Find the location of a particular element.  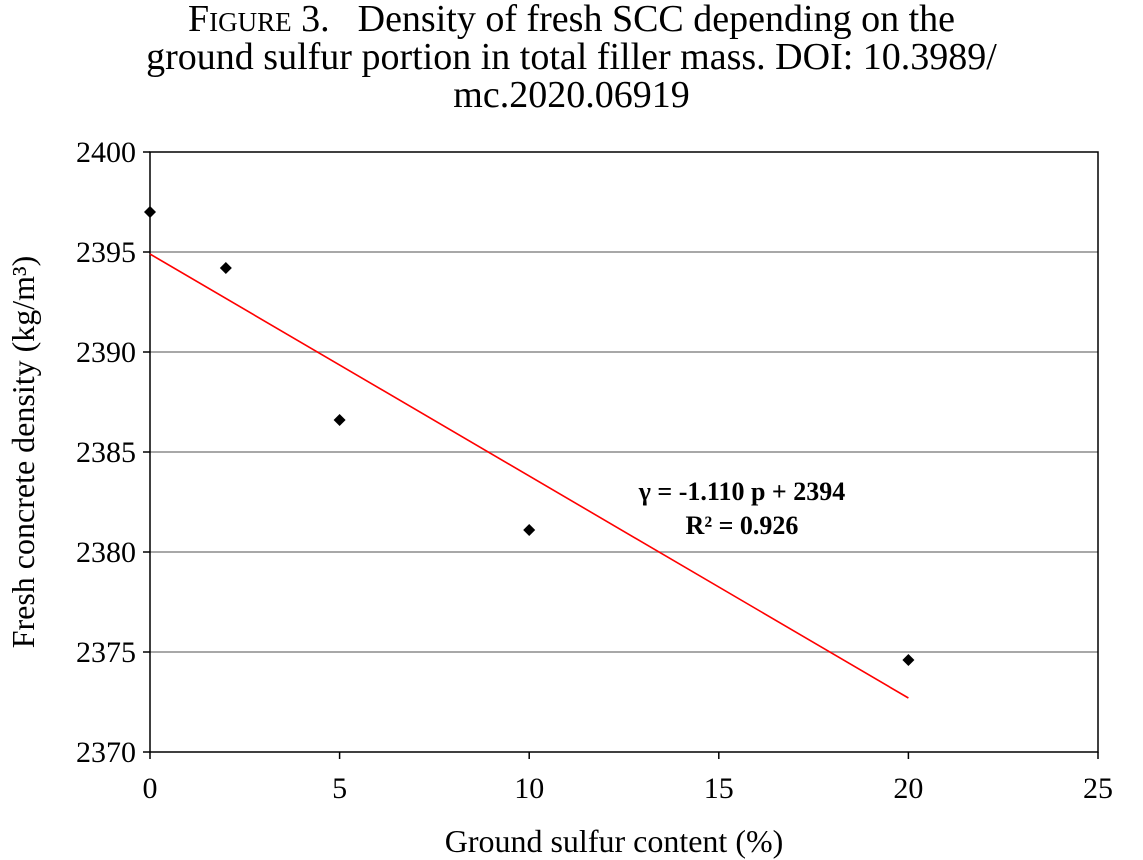

x-tick-labels: 0 5 10 15 20 25 is located at coordinates (628, 788).